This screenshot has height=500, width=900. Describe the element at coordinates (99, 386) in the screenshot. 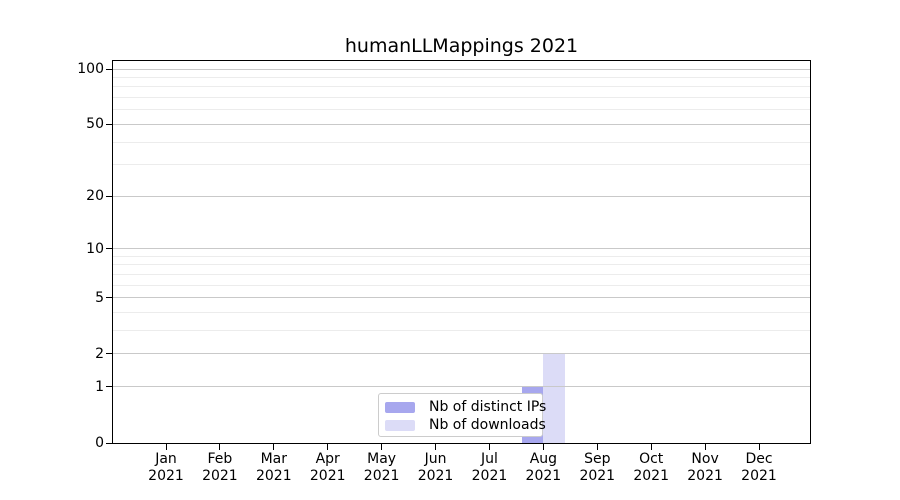

I see `y-tick-label: 1` at that location.